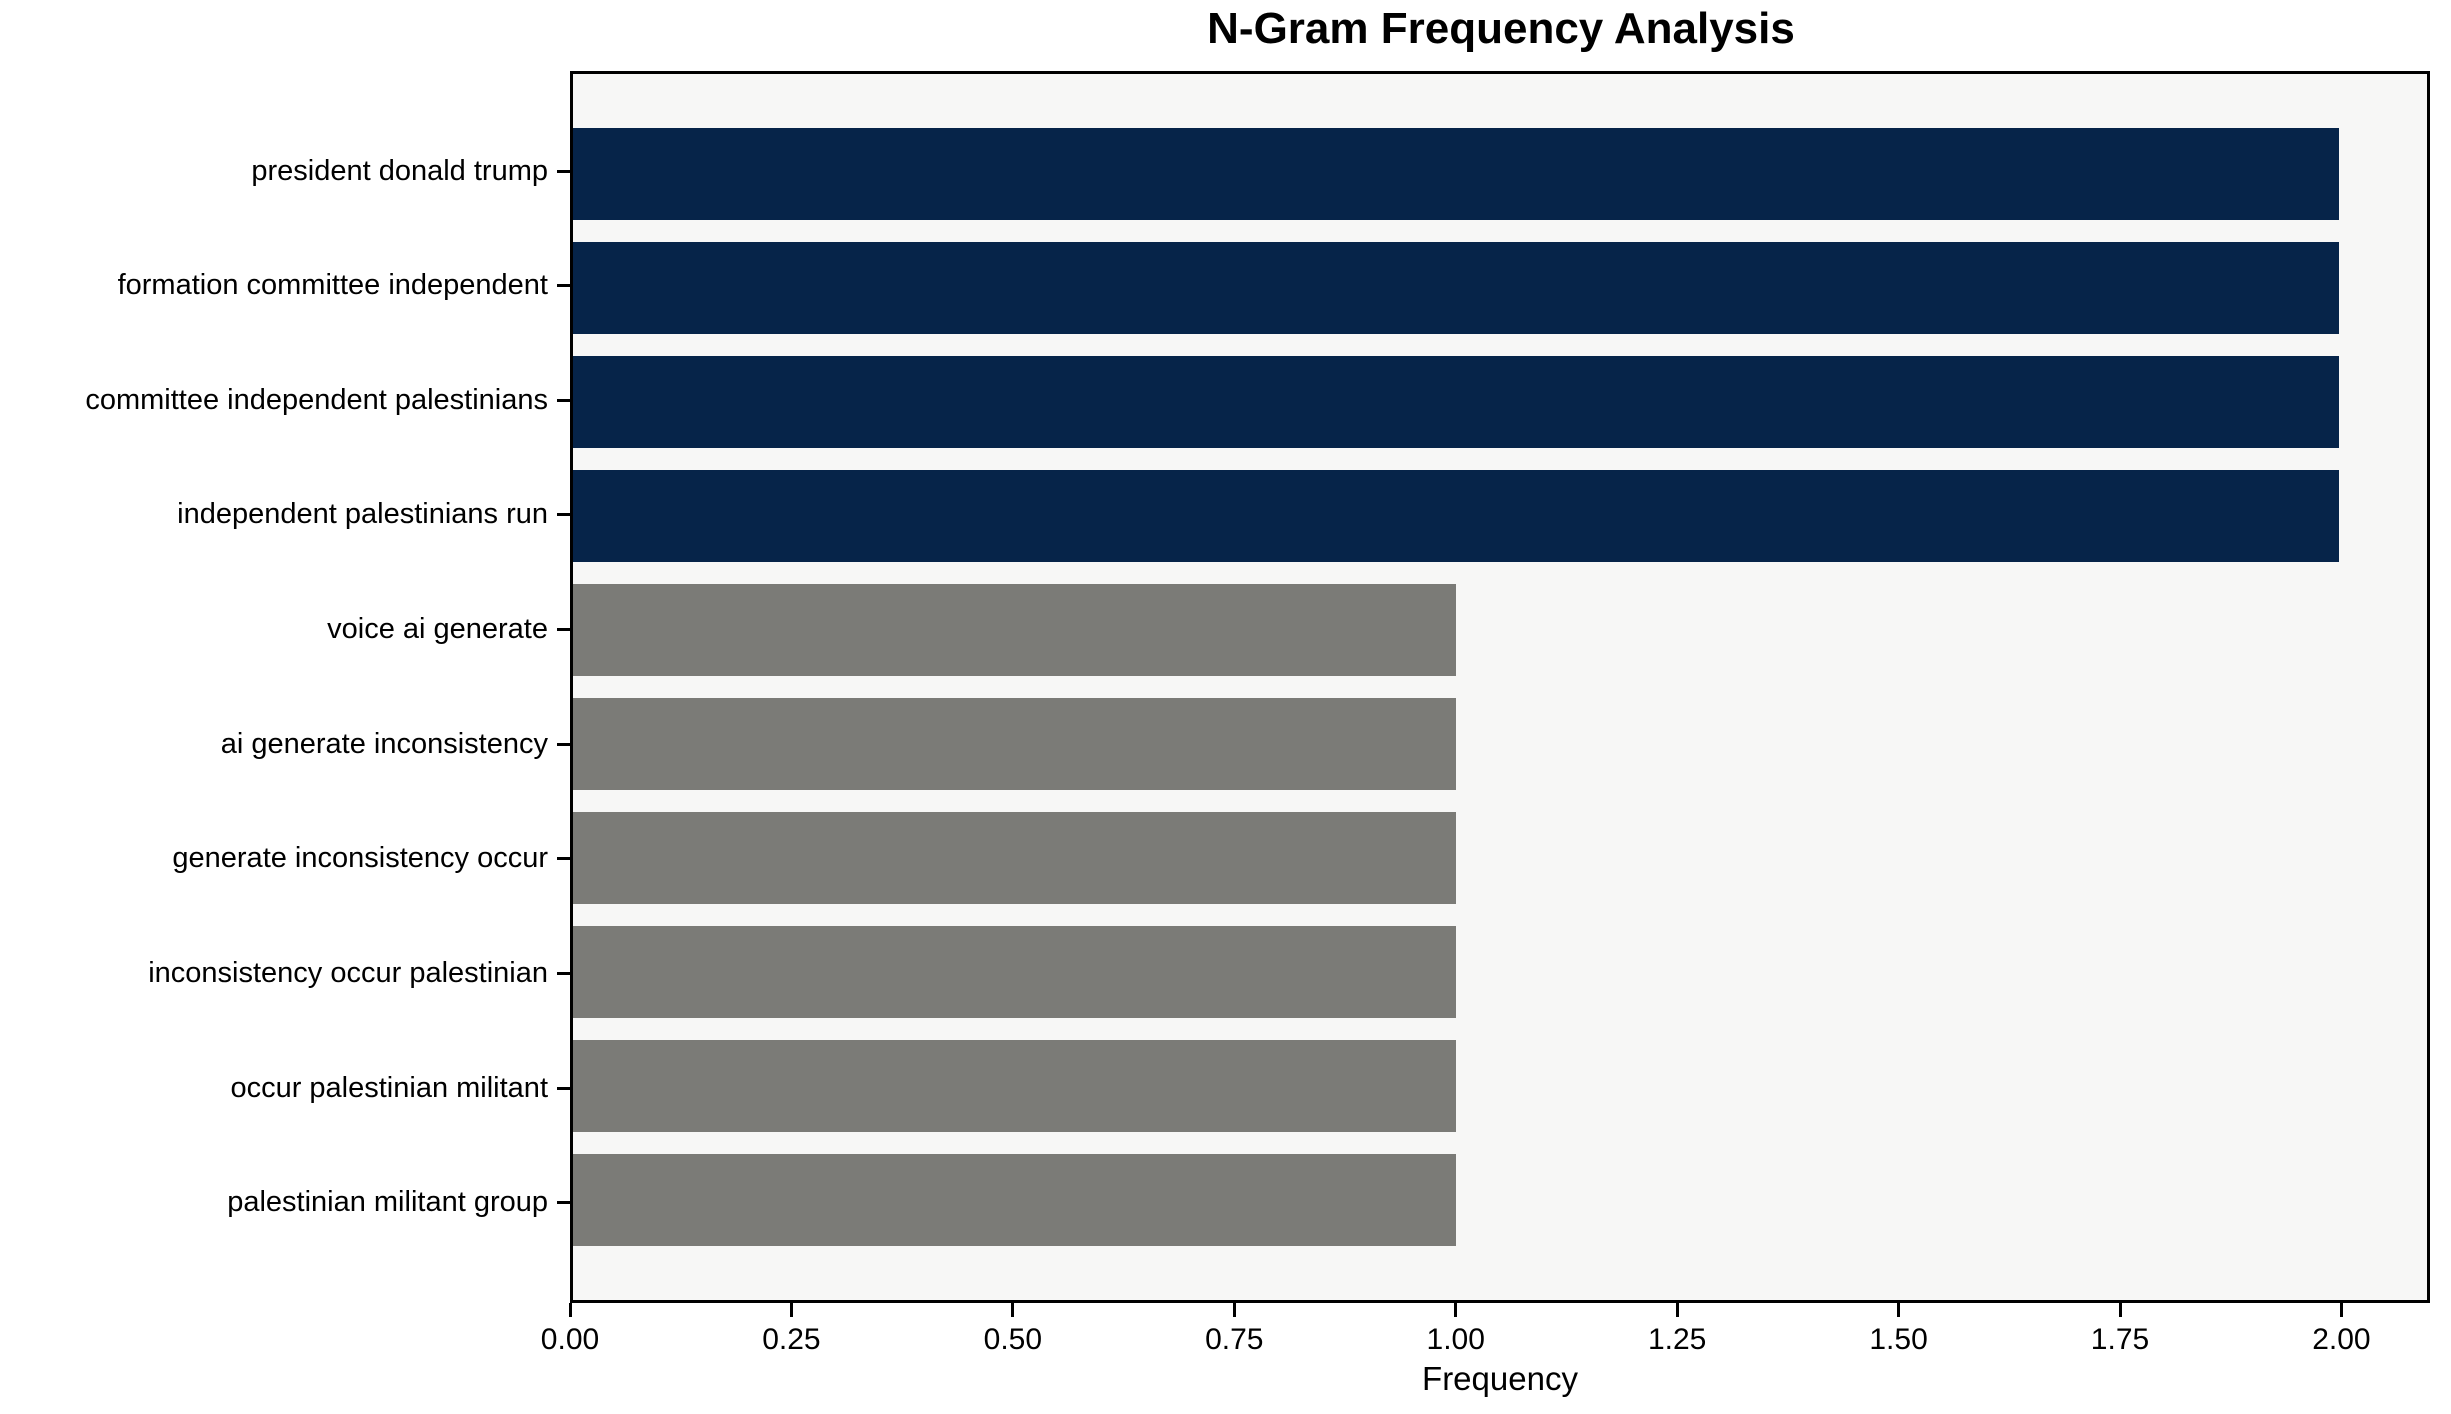 Image resolution: width=2451 pixels, height=1414 pixels. I want to click on y-tick-row: ai generate inconsistency, so click(285, 744).